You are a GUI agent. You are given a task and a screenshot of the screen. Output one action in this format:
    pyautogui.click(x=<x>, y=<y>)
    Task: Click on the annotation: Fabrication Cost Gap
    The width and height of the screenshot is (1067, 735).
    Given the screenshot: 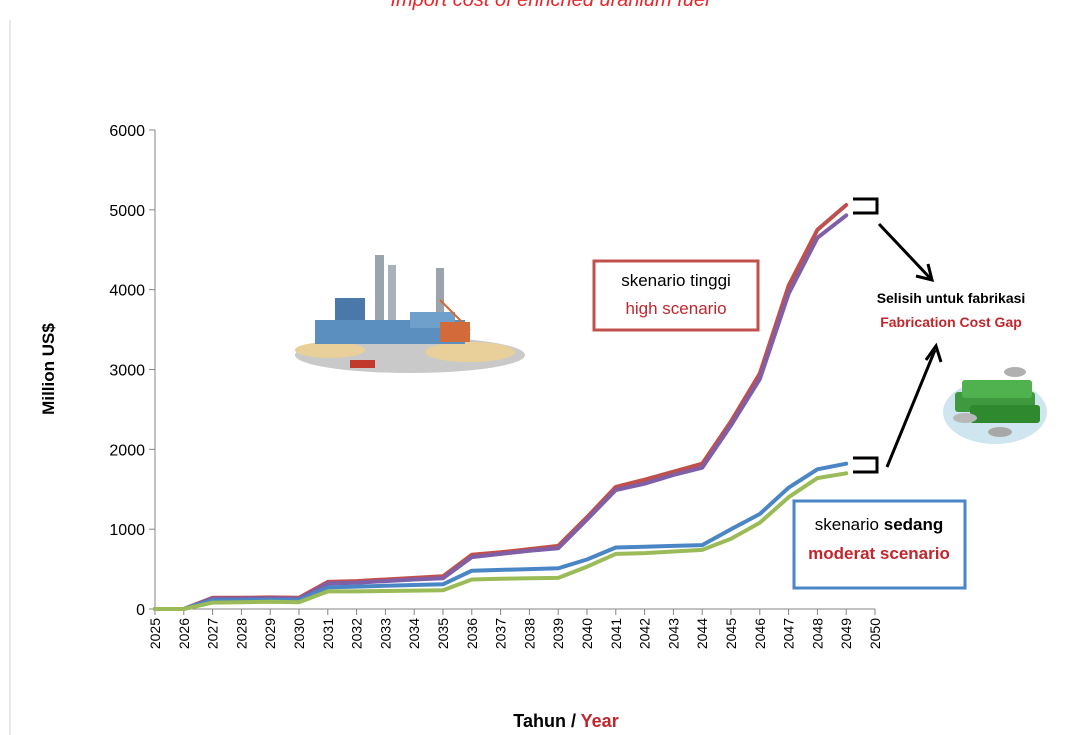 What is the action you would take?
    pyautogui.click(x=951, y=322)
    